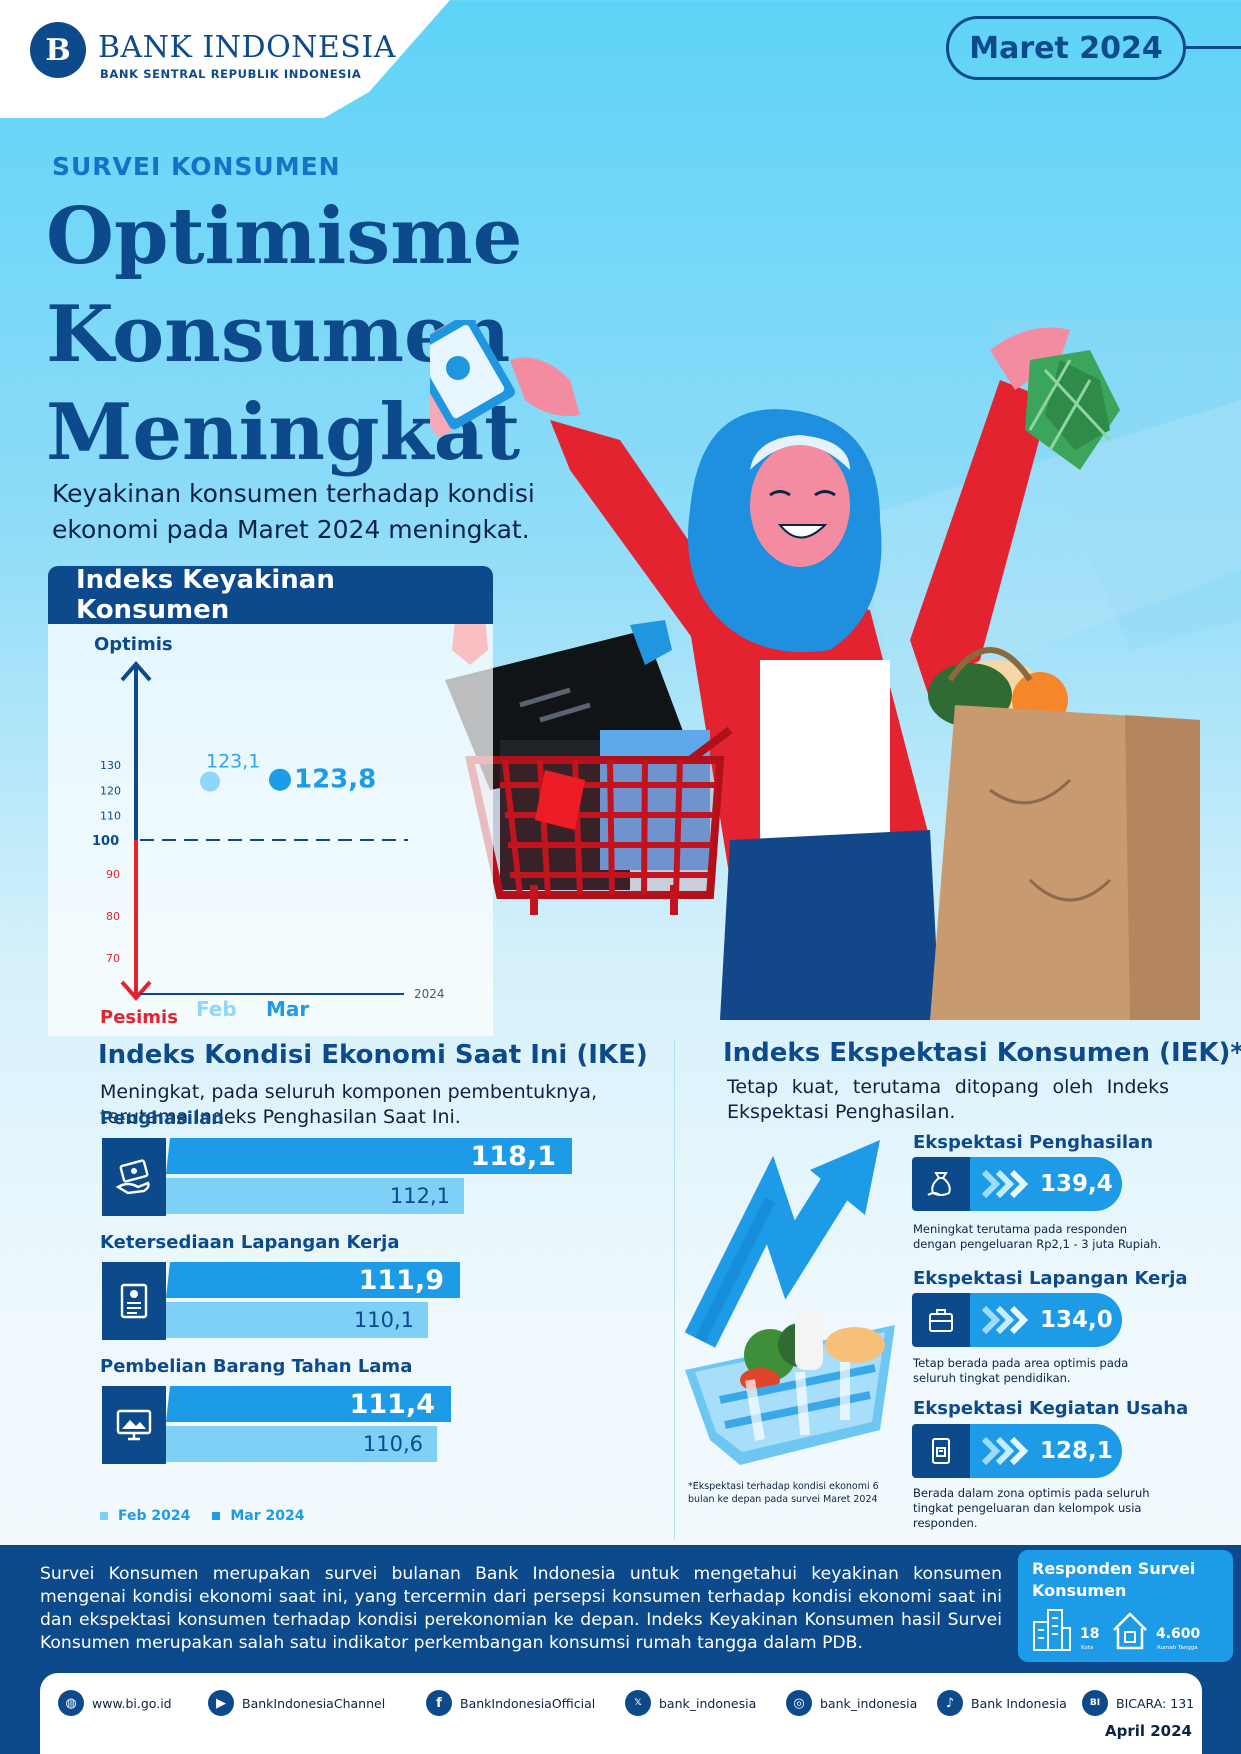  I want to click on logo-name: BANK INDONESIA, so click(247, 47).